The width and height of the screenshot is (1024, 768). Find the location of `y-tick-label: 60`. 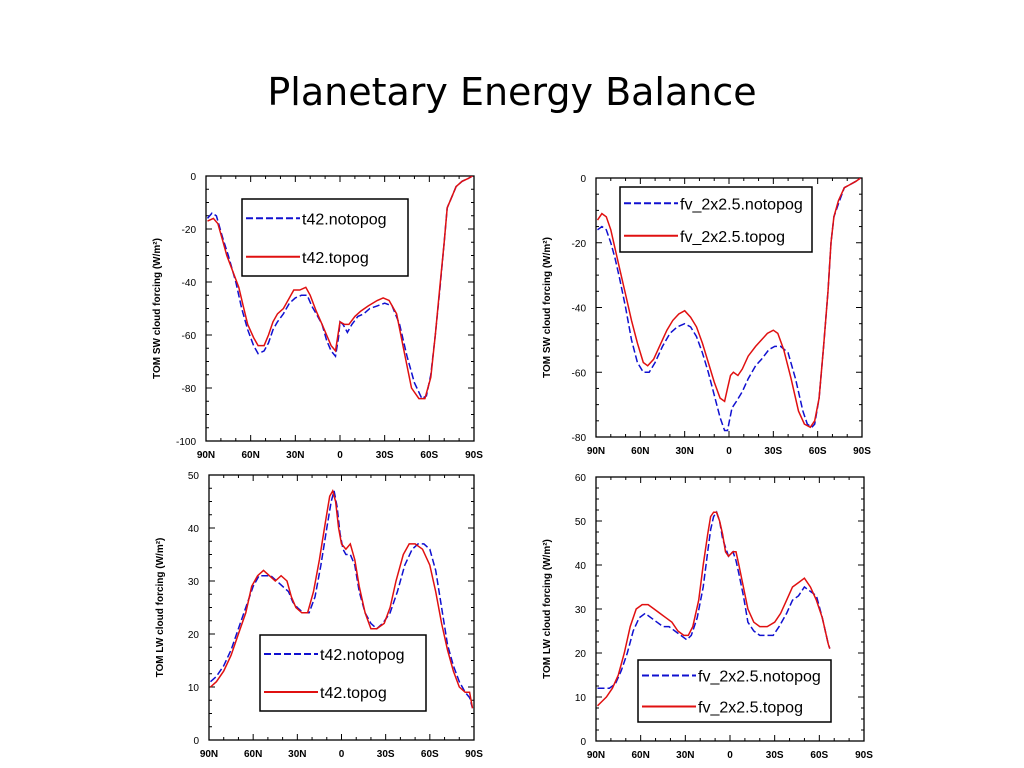

y-tick-label: 60 is located at coordinates (581, 478).